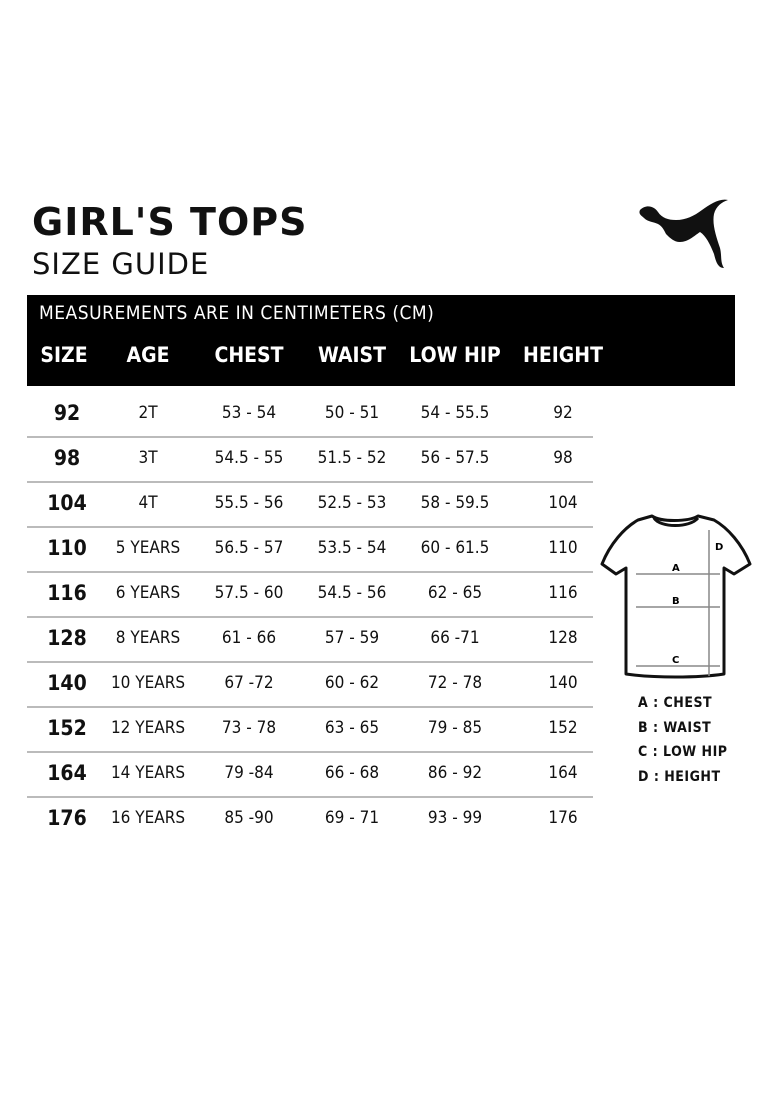  What do you see at coordinates (310, 818) in the screenshot?
I see `table-row: 176 16 YEARS 85 -90 69 - 71 93 - 99 176` at bounding box center [310, 818].